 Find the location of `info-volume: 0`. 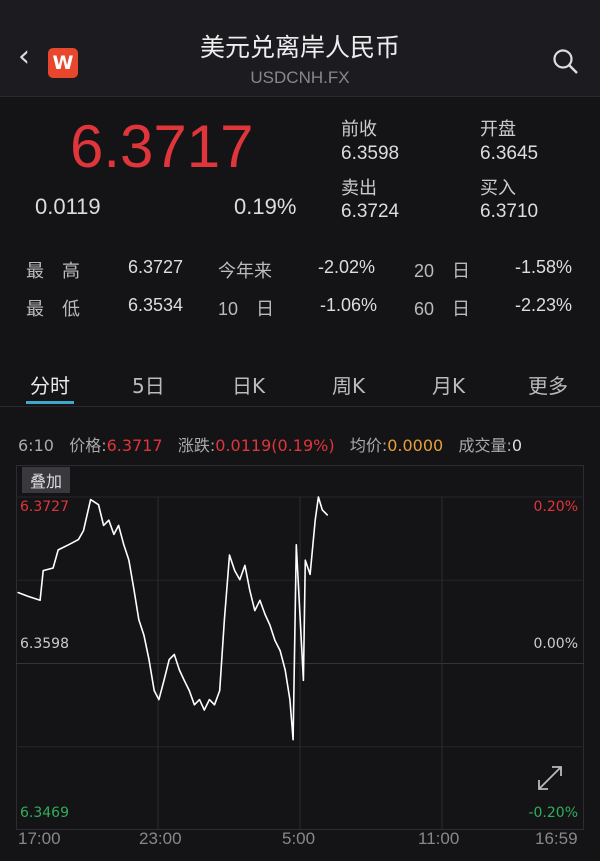

info-volume: 0 is located at coordinates (517, 445).